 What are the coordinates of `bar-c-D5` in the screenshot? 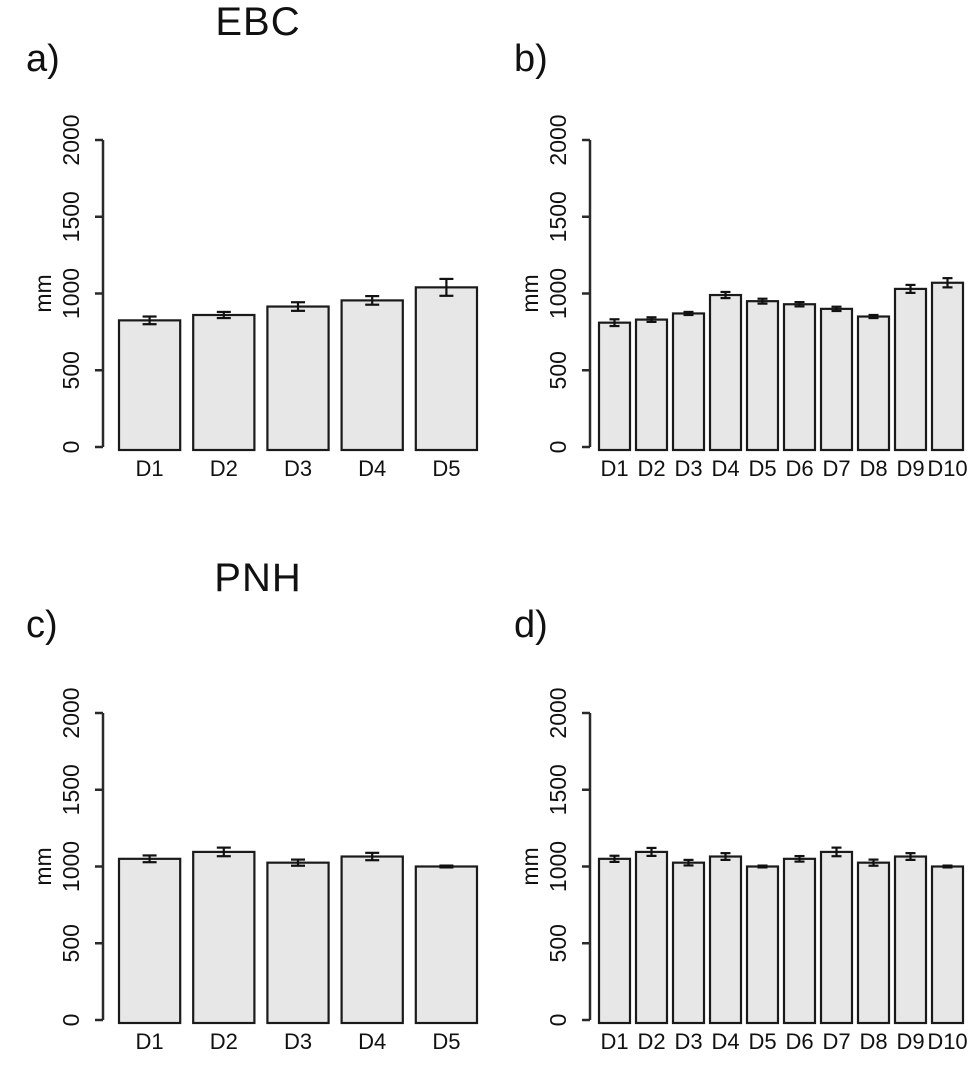 It's located at (446, 945).